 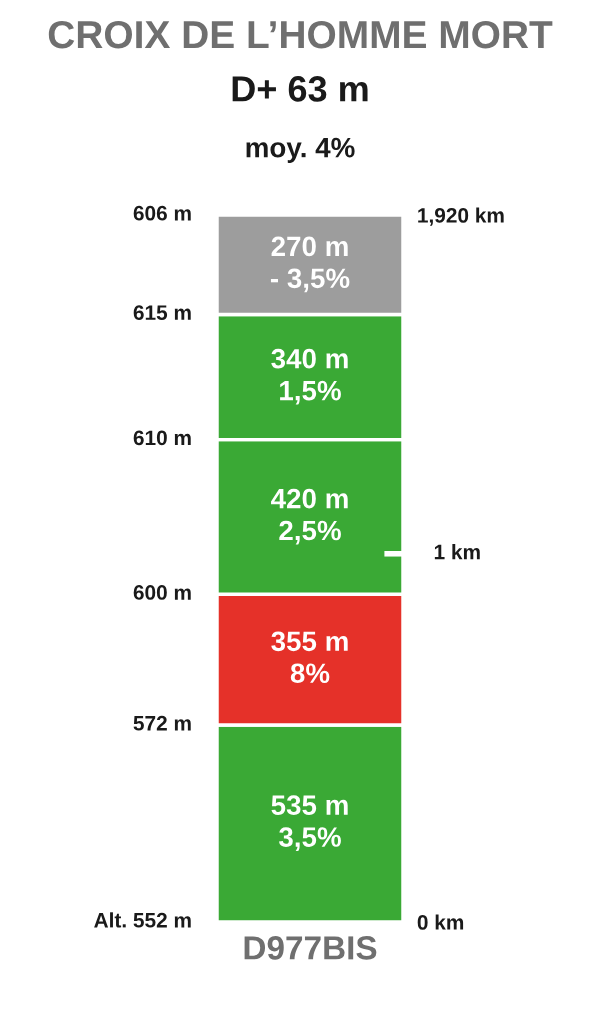 I want to click on text: 606 m, so click(x=162, y=213).